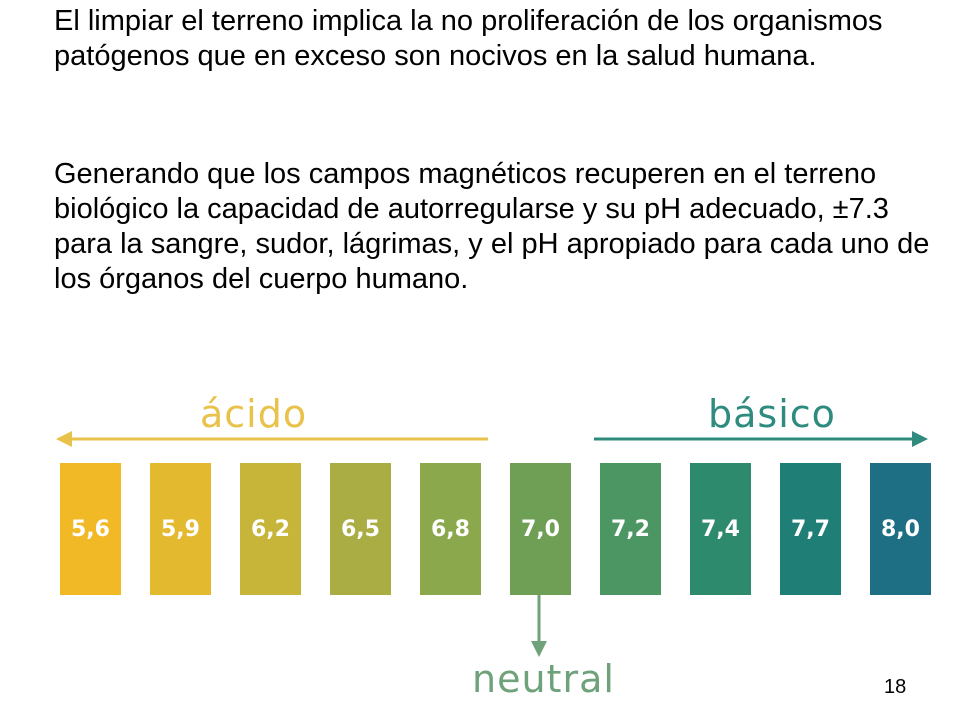 The height and width of the screenshot is (720, 960). What do you see at coordinates (720, 529) in the screenshot?
I see `ph-tile: 7,4` at bounding box center [720, 529].